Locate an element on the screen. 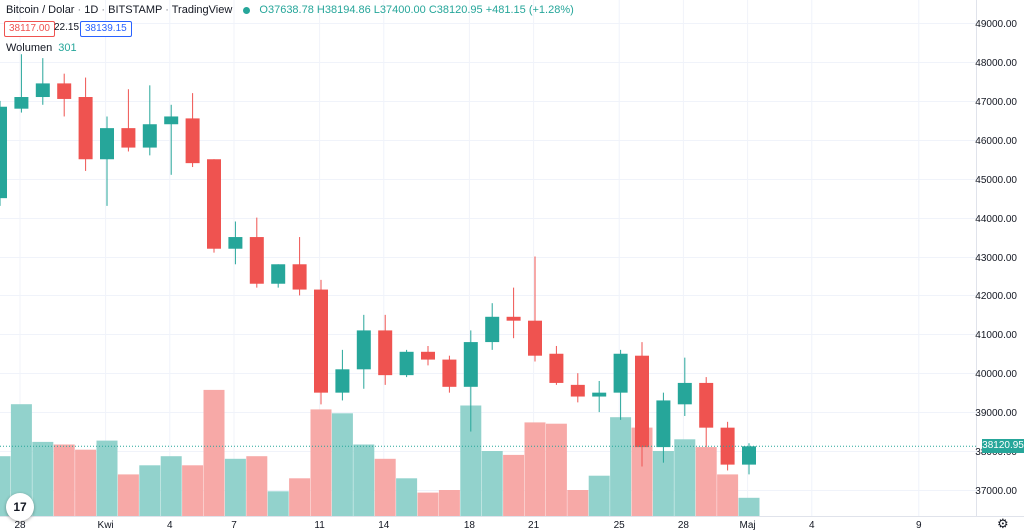 The image size is (1024, 532). price-tick-label: 44000.00 is located at coordinates (996, 219).